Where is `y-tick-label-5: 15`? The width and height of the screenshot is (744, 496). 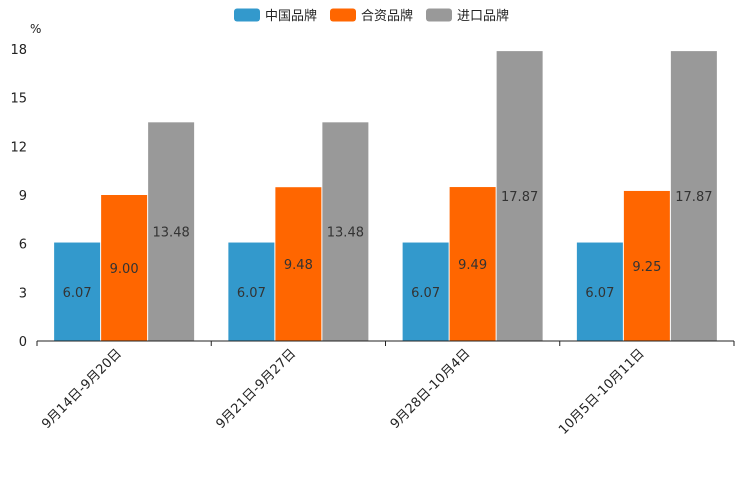
y-tick-label-5: 15 is located at coordinates (18, 99).